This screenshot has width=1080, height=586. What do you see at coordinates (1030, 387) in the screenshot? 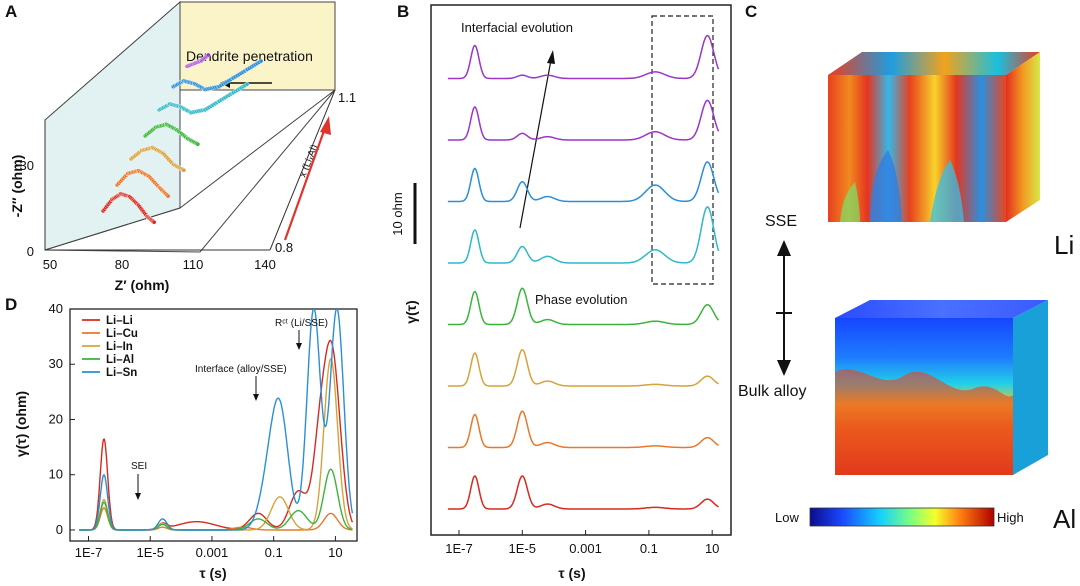
I see `al-cube-side` at bounding box center [1030, 387].